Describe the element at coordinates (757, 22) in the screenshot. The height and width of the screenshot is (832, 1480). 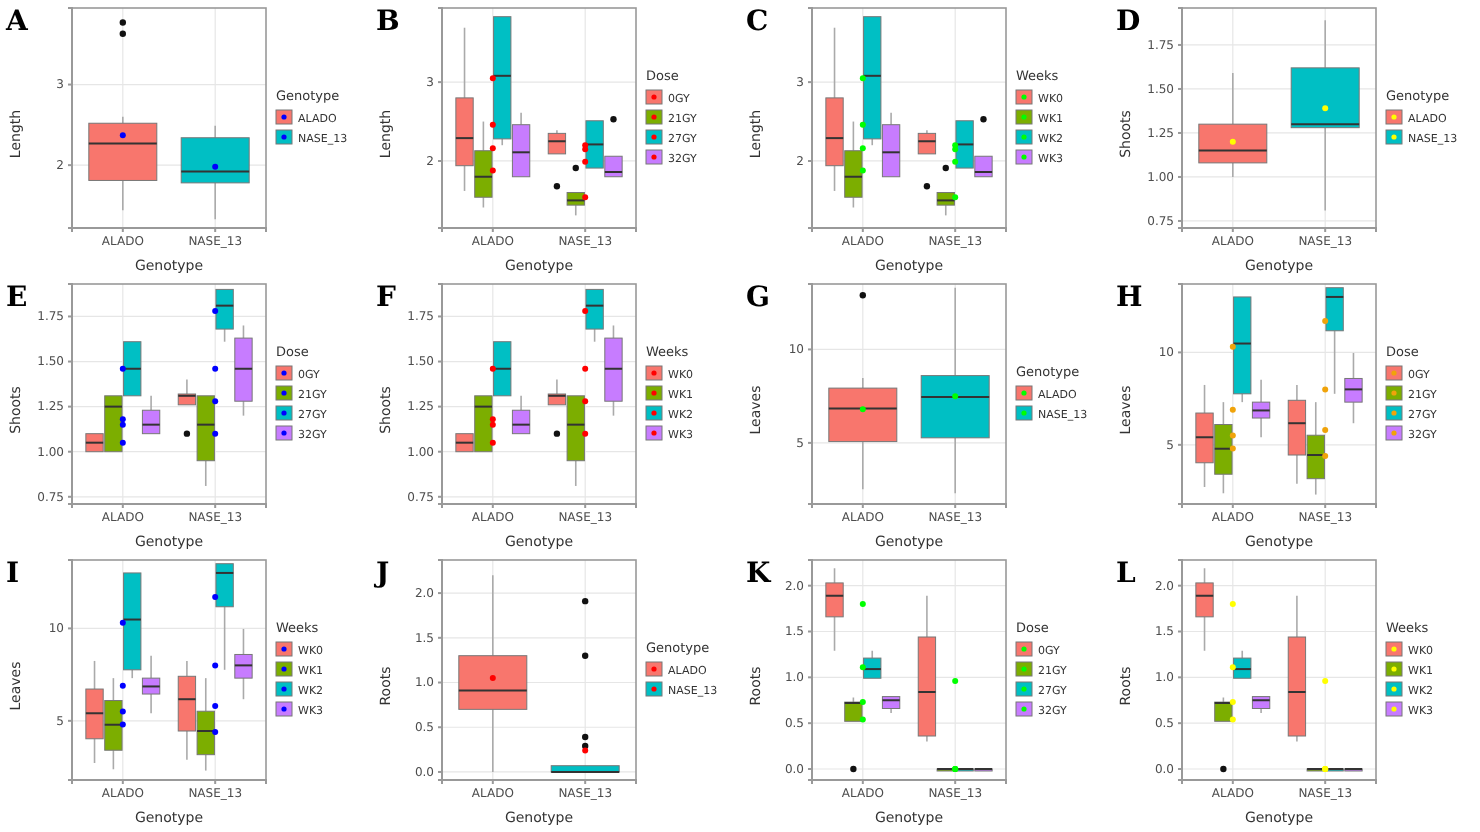
I see `chart-title: C` at that location.